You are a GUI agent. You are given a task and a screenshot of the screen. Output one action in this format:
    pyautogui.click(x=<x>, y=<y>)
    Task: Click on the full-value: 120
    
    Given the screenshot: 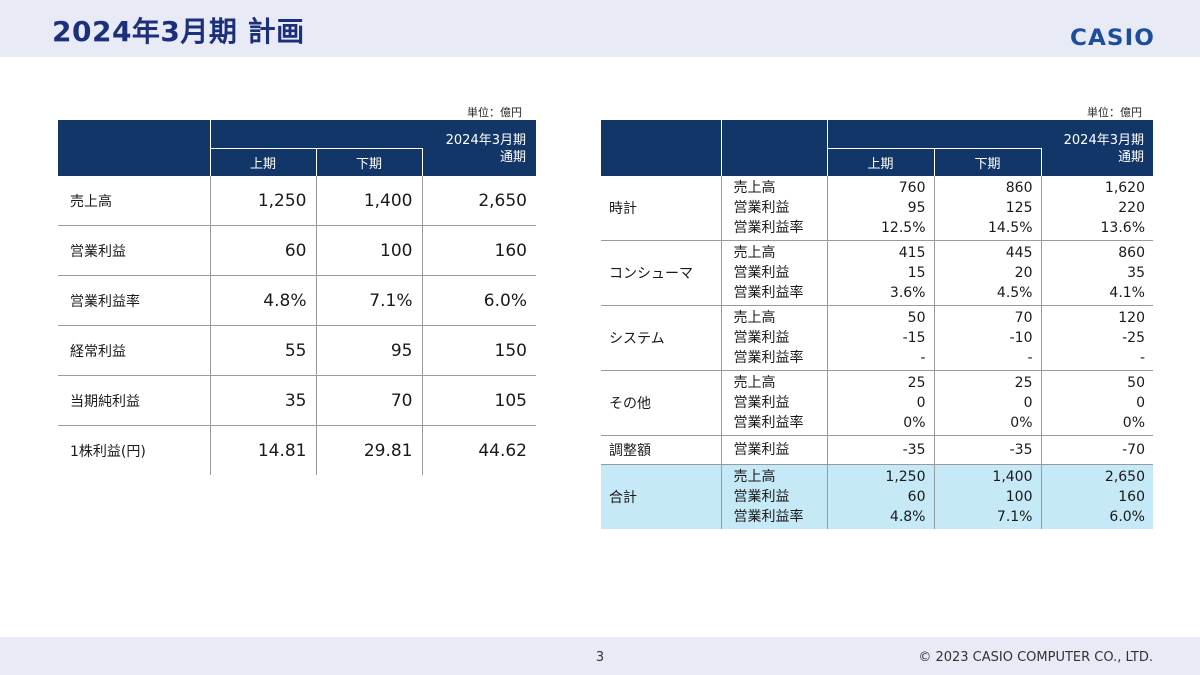 What is the action you would take?
    pyautogui.click(x=1131, y=318)
    